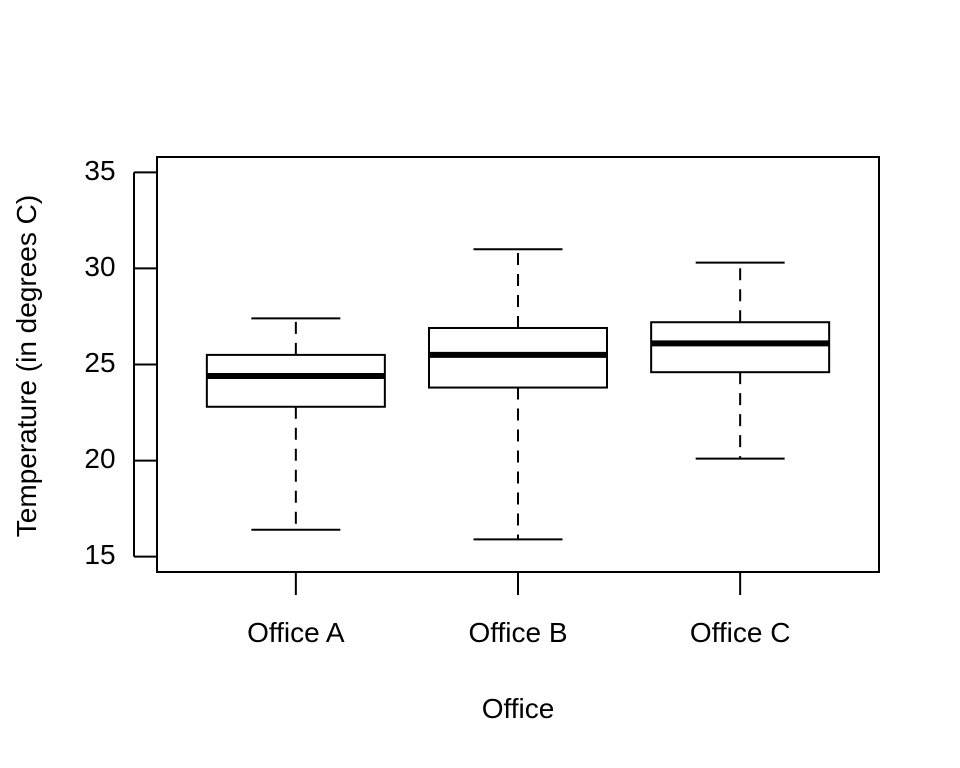 The height and width of the screenshot is (768, 960). What do you see at coordinates (740, 632) in the screenshot?
I see `x-tick-label: Office C` at bounding box center [740, 632].